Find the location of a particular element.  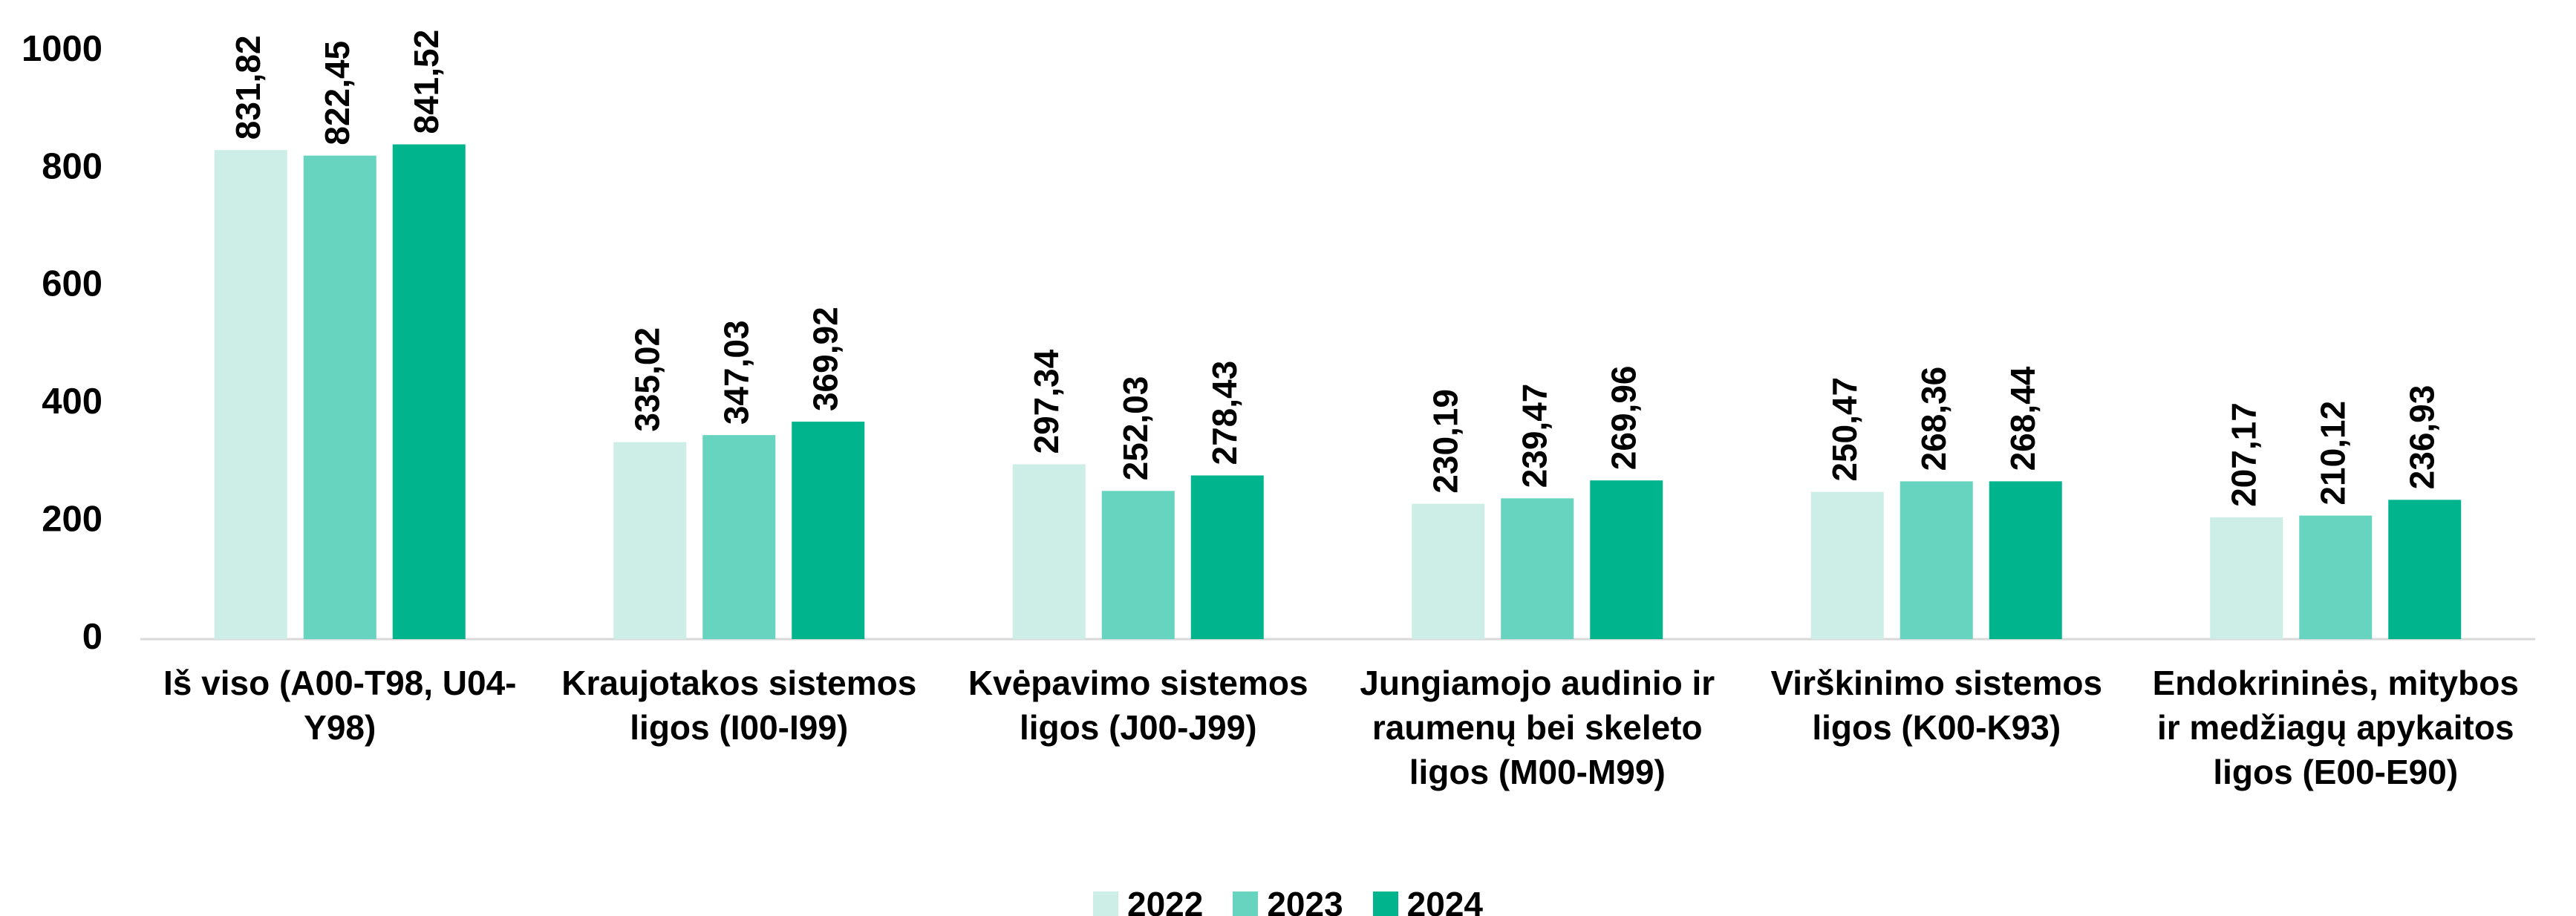

legend-label: 2023 is located at coordinates (1305, 900).